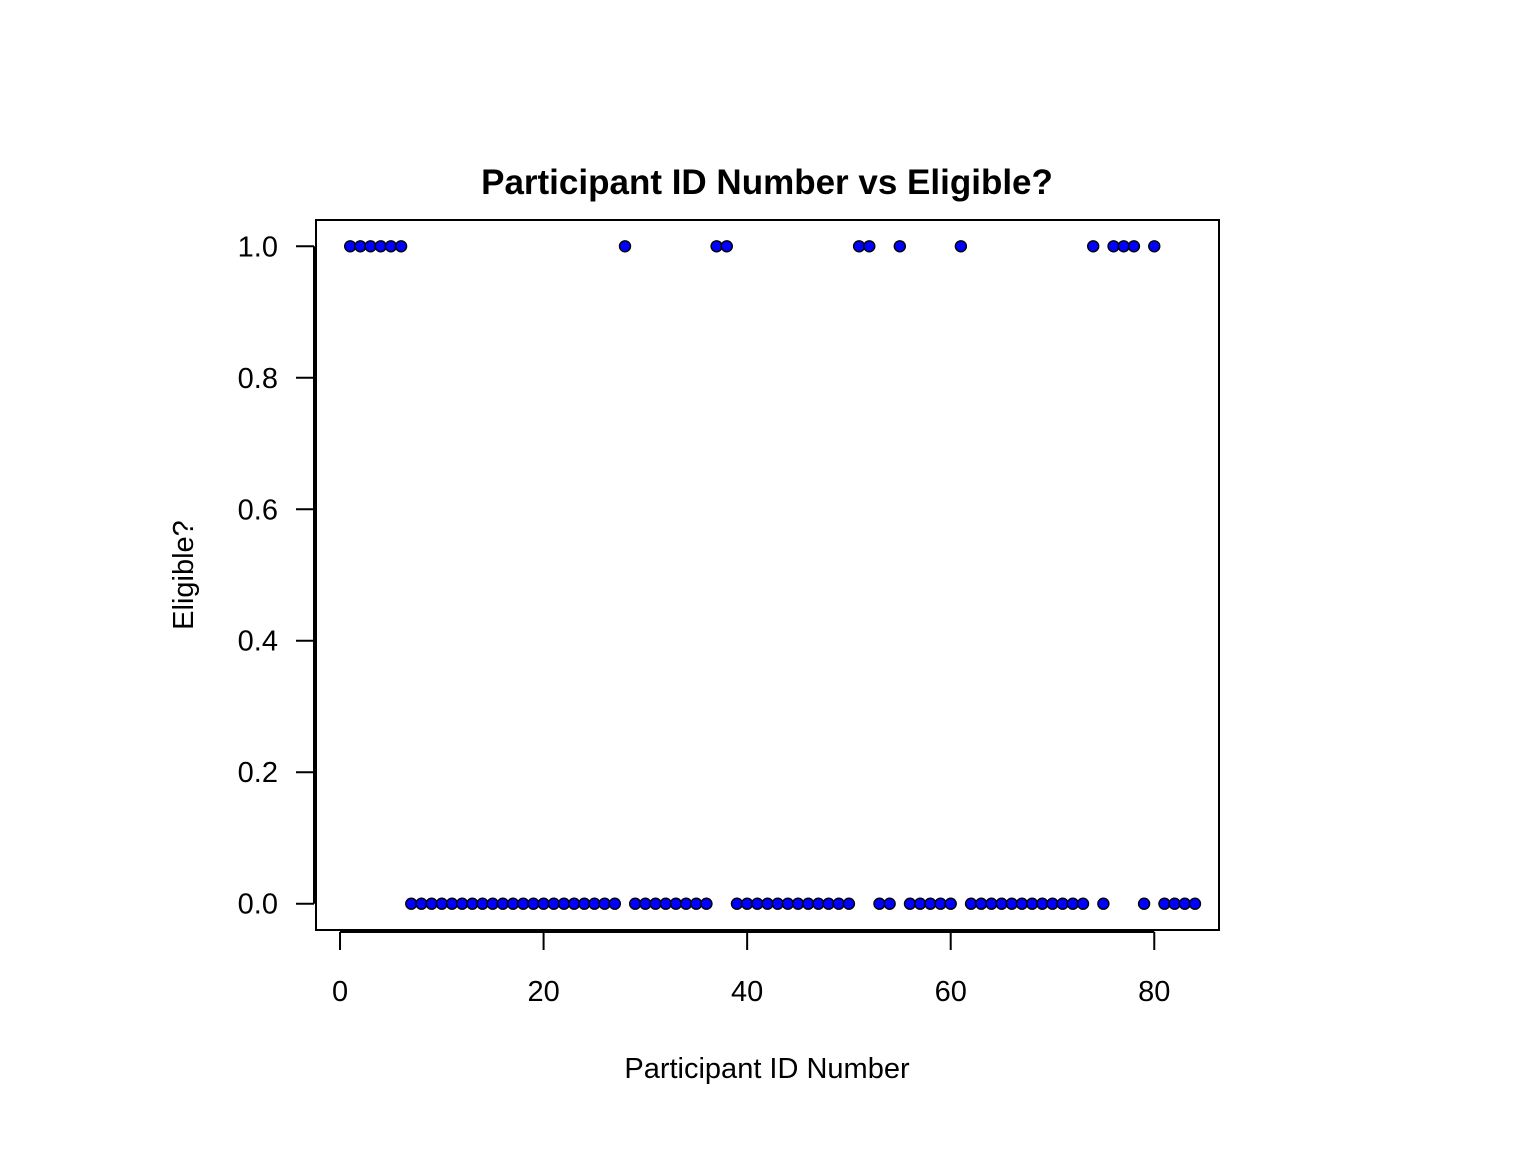 The height and width of the screenshot is (1152, 1536). Describe the element at coordinates (340, 992) in the screenshot. I see `x-tick-label: 0` at that location.